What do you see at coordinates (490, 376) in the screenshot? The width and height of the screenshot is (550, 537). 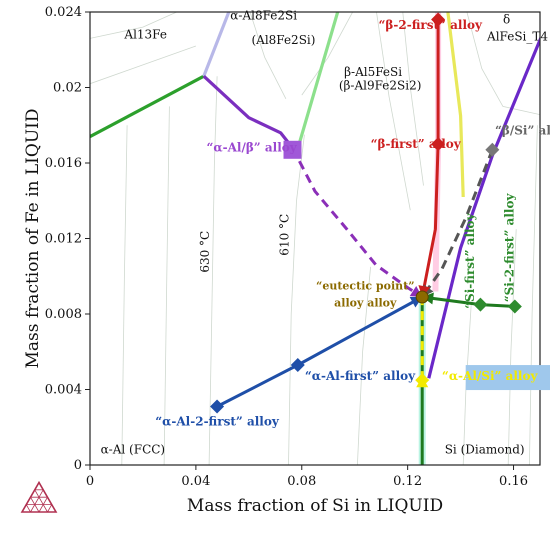 I see `alloy-label: “α-Al/Si” alloy` at bounding box center [490, 376].